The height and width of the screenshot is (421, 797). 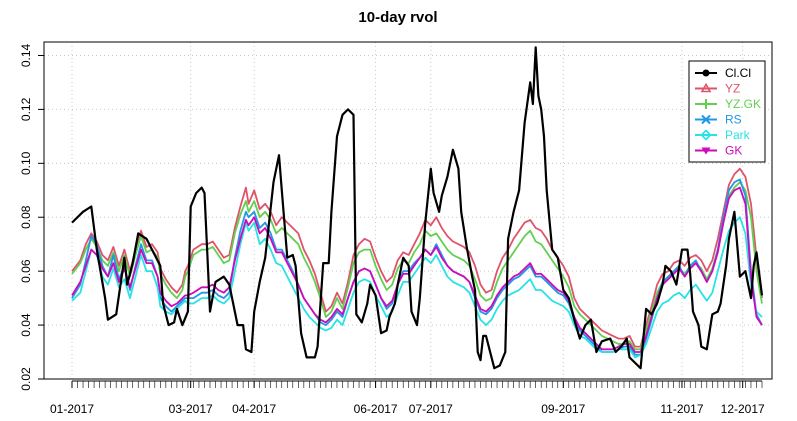 I want to click on y-tick-label: 0.04, so click(x=26, y=325).